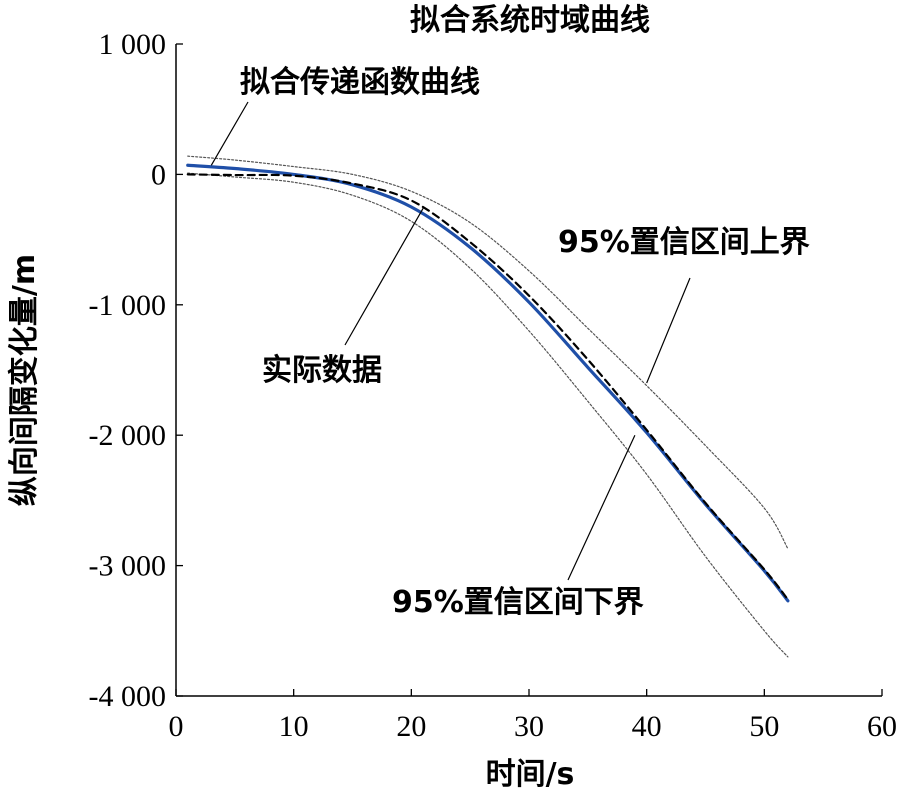 The image size is (900, 790). I want to click on y-tick-label: -3 000, so click(128, 566).